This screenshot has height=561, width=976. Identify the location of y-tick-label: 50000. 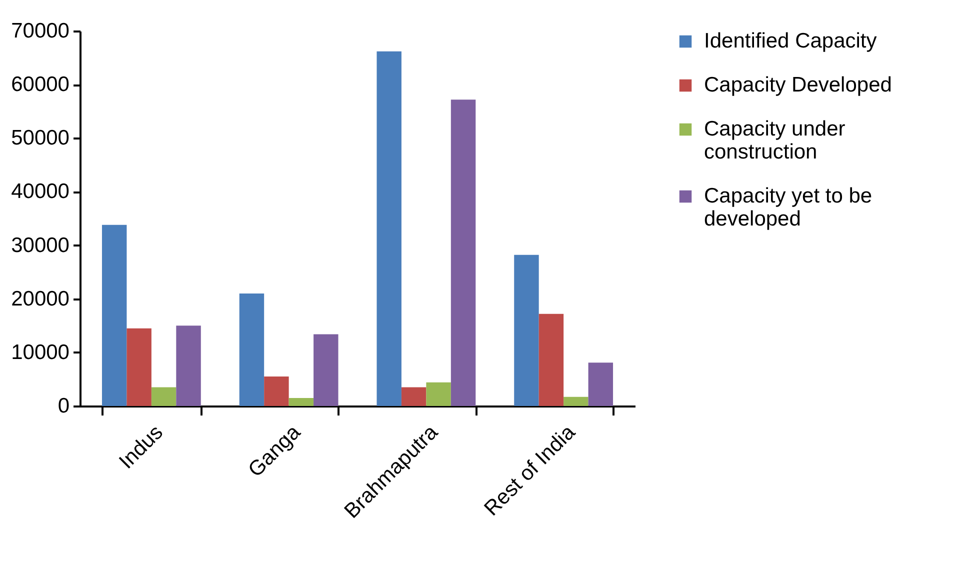
(40, 138).